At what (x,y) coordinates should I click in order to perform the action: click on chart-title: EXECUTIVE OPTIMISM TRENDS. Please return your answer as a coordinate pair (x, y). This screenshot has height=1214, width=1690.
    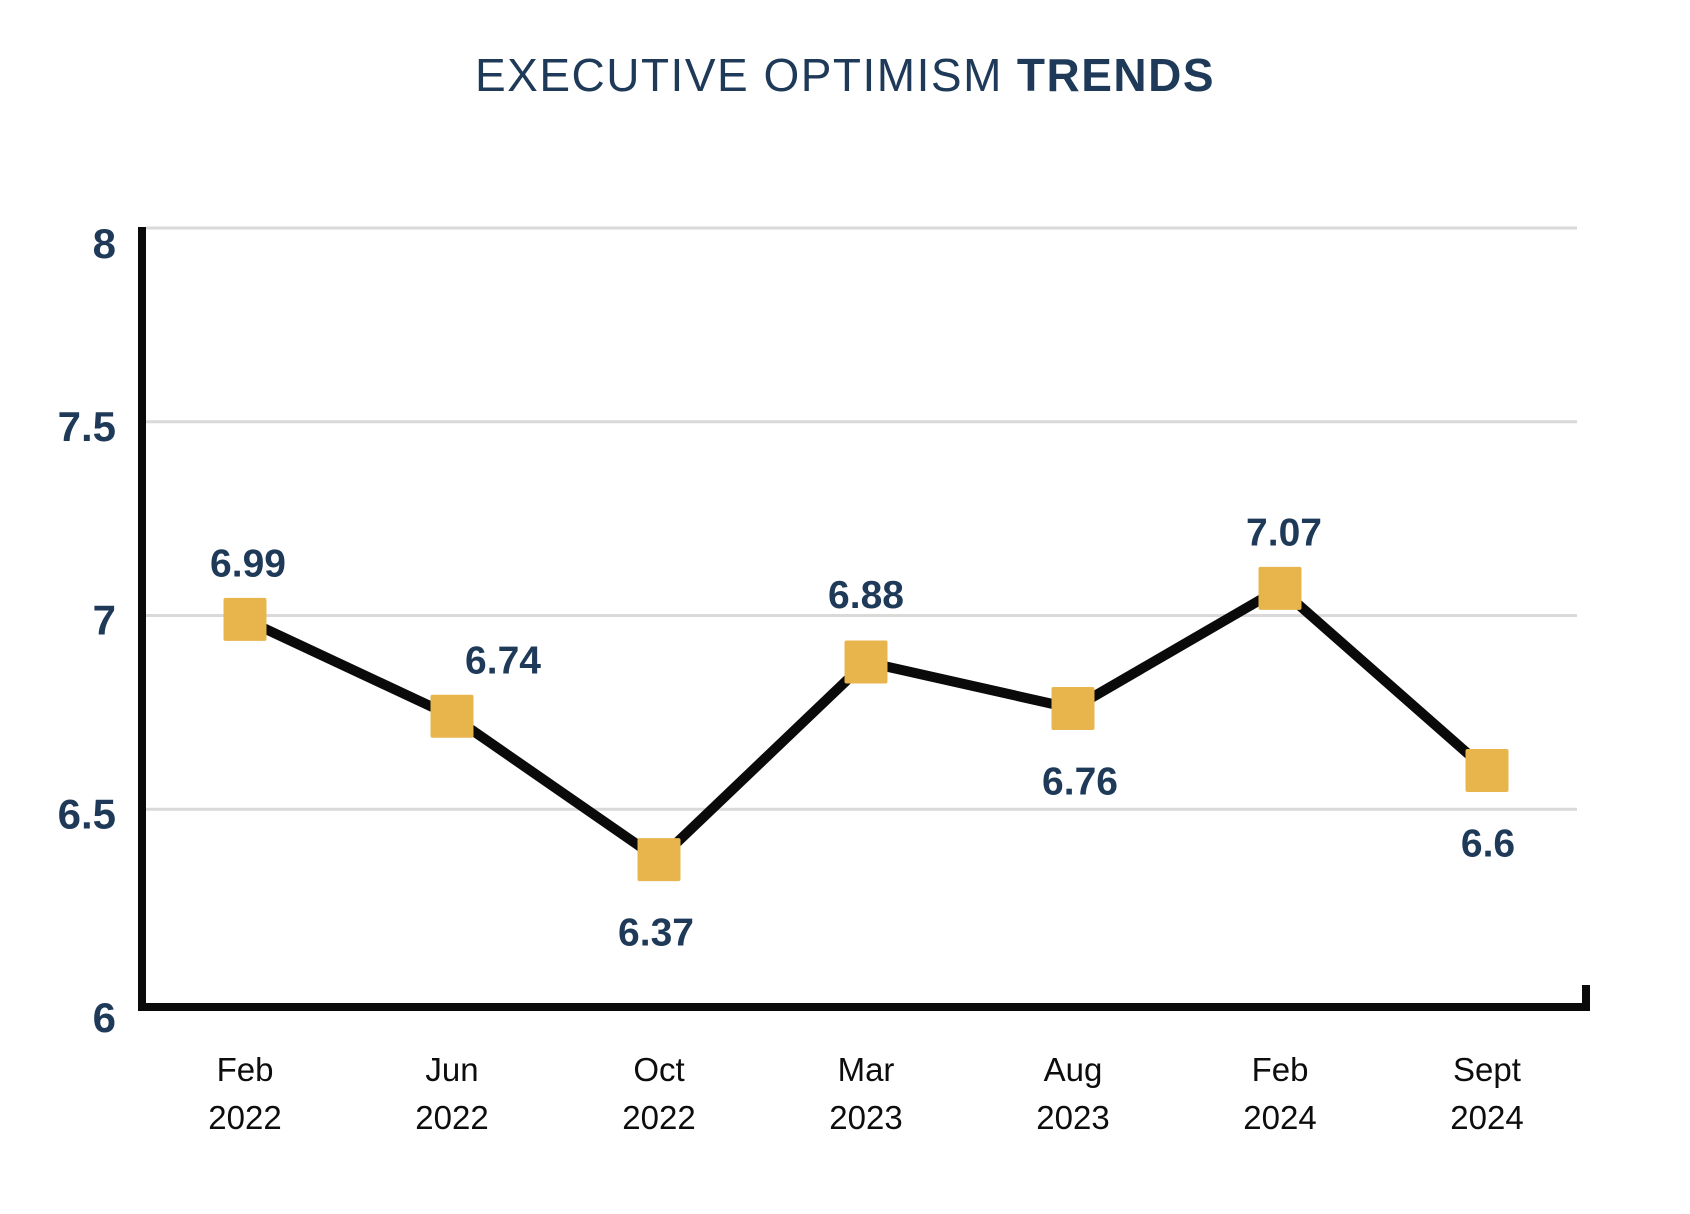
    Looking at the image, I should click on (845, 75).